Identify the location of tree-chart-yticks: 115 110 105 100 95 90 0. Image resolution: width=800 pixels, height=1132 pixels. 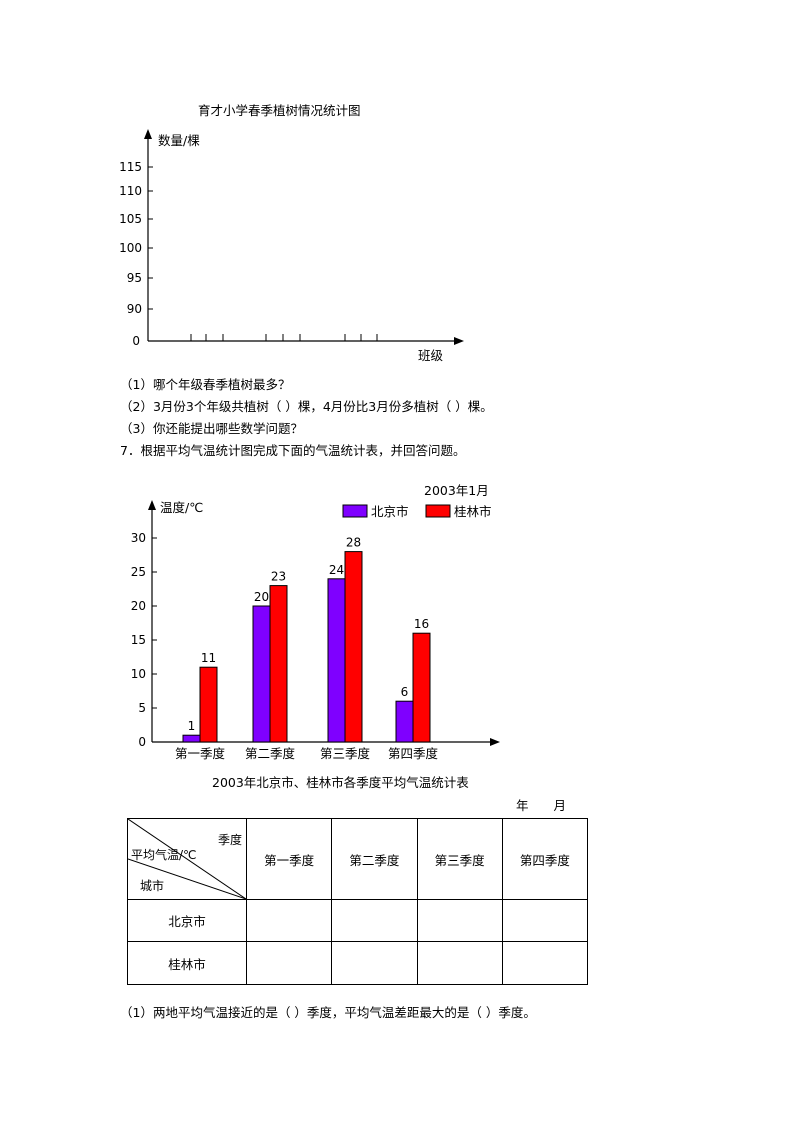
(136, 254).